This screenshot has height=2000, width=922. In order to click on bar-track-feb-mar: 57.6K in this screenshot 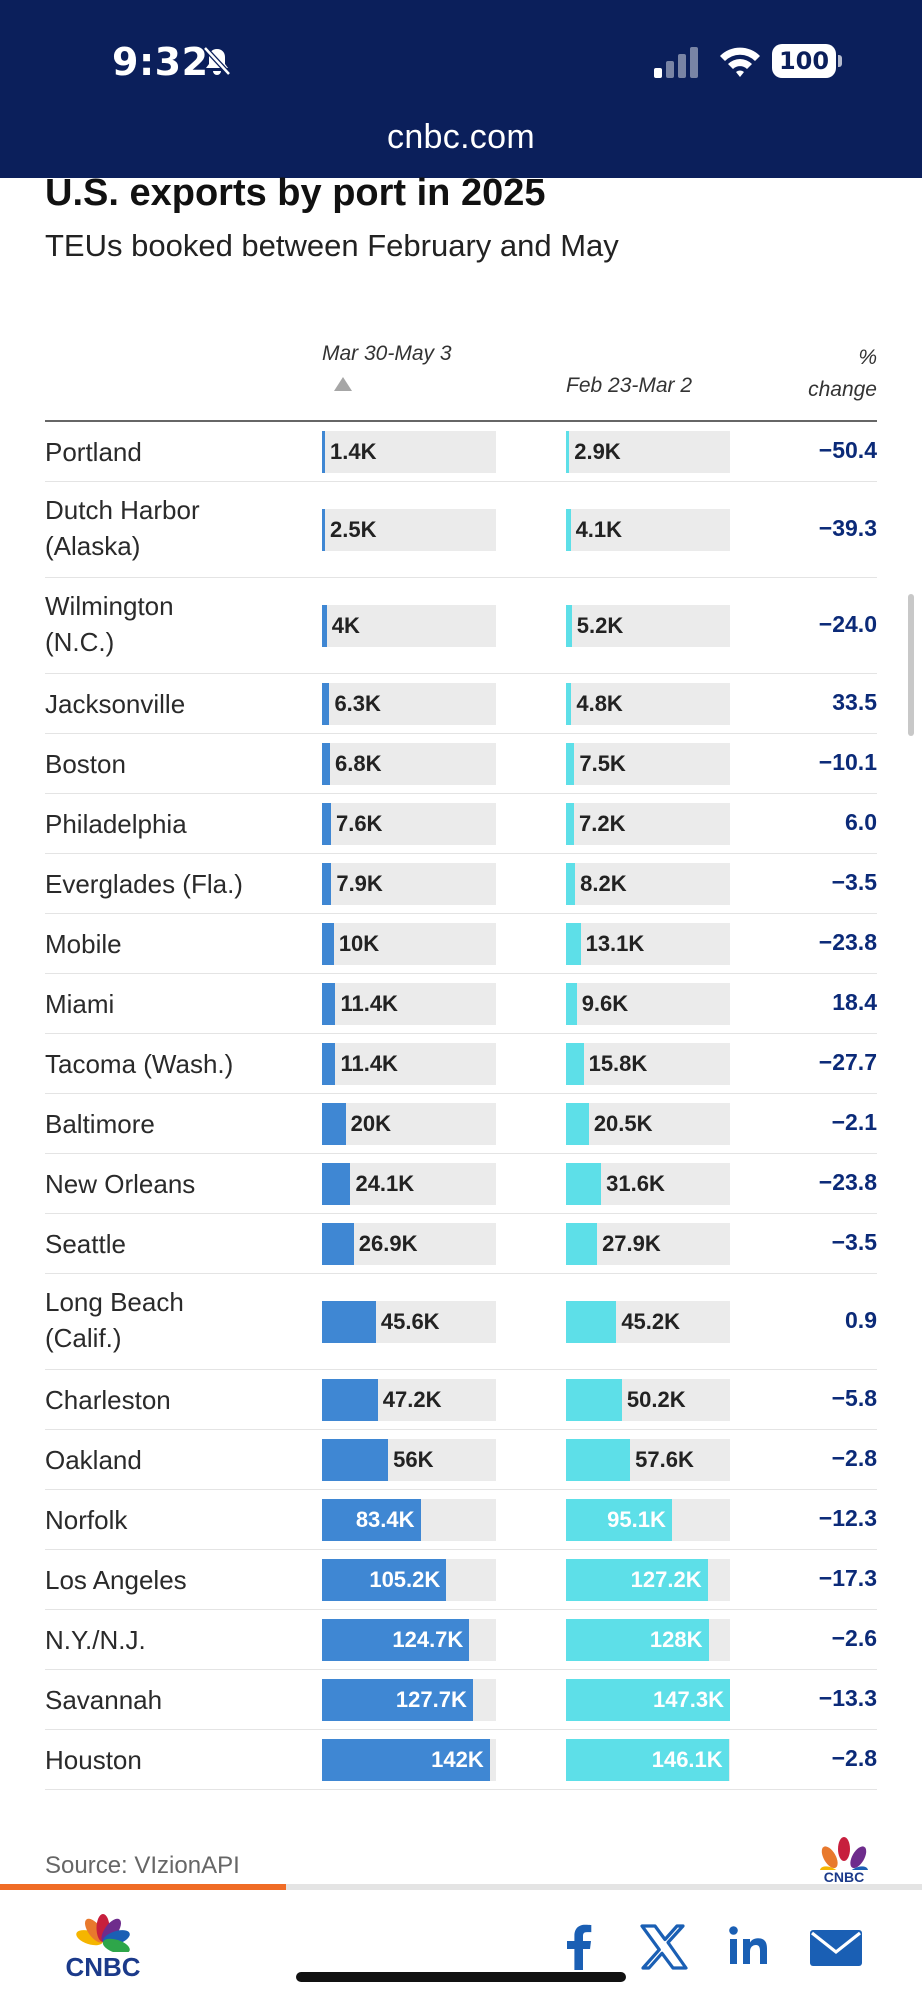, I will do `click(648, 1460)`.